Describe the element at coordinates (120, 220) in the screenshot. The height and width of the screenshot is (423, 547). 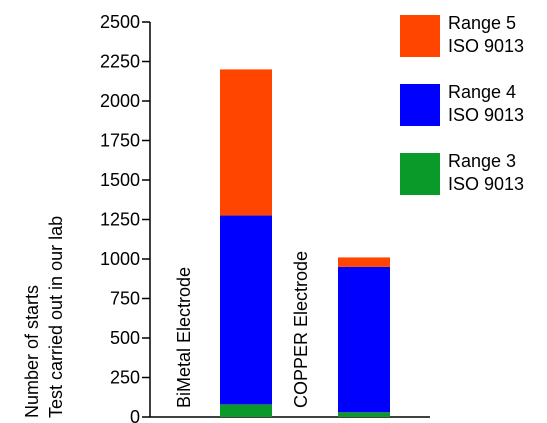
I see `y-tick-label: 1250` at that location.